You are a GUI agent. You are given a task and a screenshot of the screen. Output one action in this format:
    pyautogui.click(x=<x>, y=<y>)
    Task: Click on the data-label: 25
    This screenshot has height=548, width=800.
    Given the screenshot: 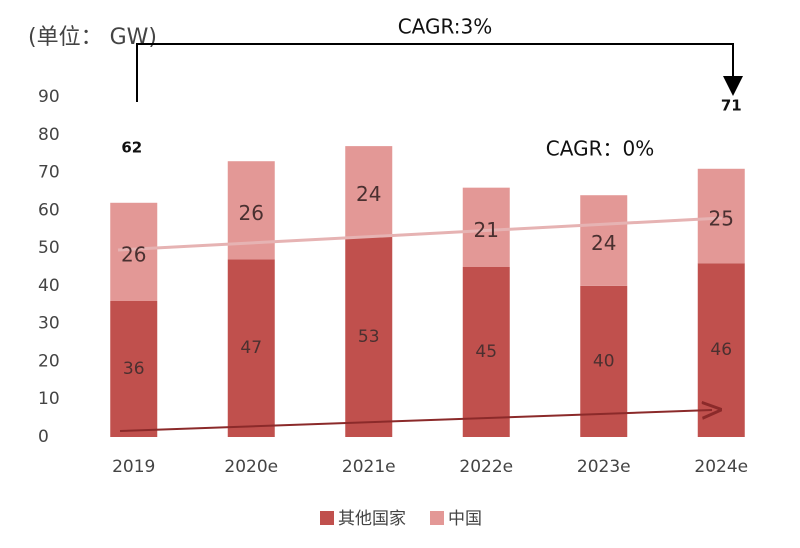 What is the action you would take?
    pyautogui.click(x=721, y=219)
    